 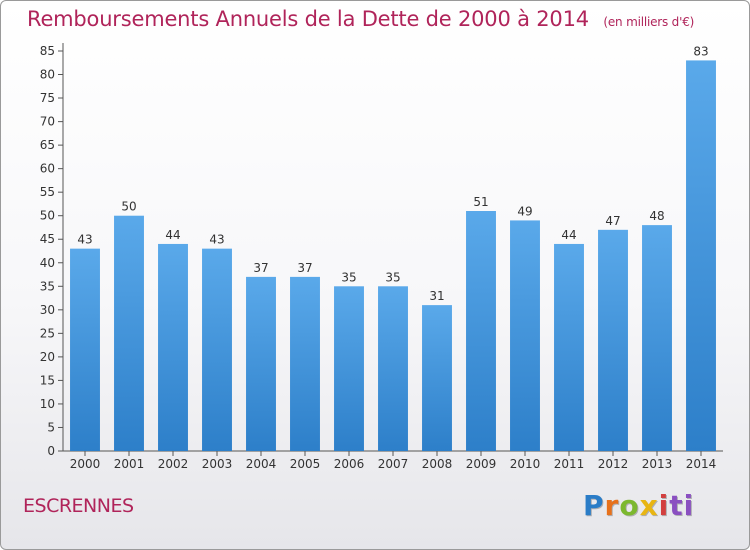 I want to click on x-tick-label: 2001, so click(x=129, y=464).